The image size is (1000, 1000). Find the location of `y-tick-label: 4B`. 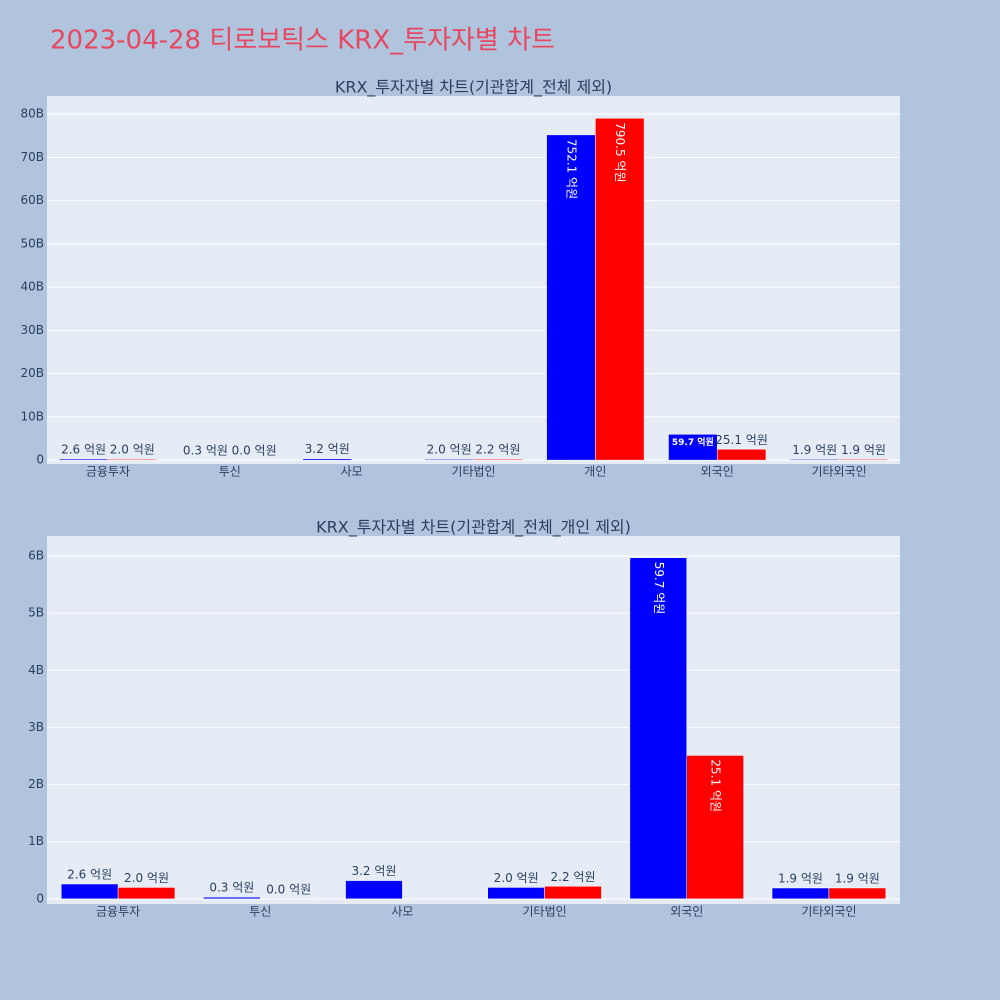

y-tick-label: 4B is located at coordinates (36, 670).